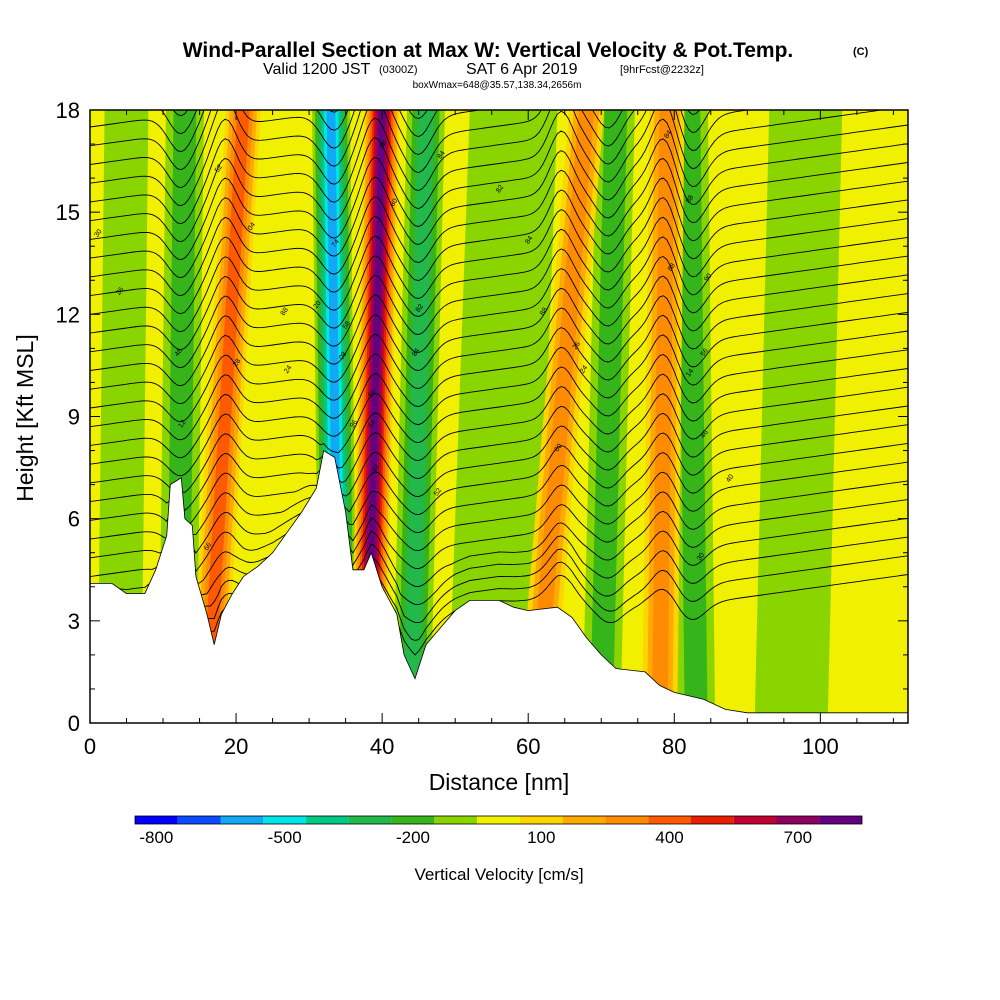 The height and width of the screenshot is (1000, 1000). What do you see at coordinates (820, 746) in the screenshot?
I see `x-tick-label: 100` at bounding box center [820, 746].